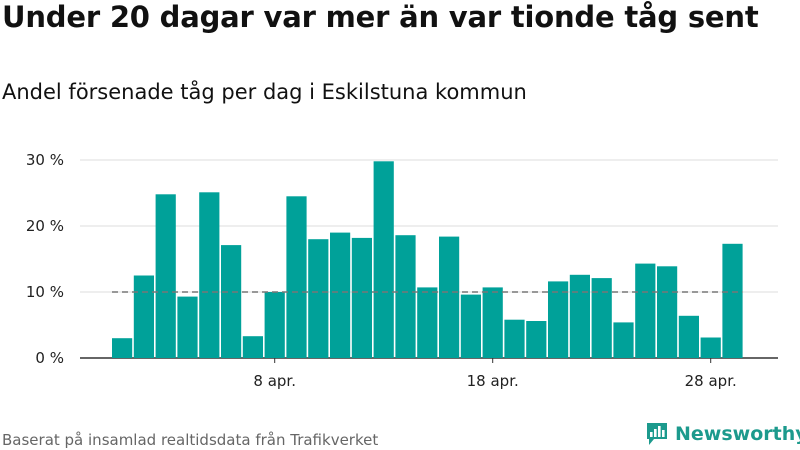 Image resolution: width=800 pixels, height=450 pixels. What do you see at coordinates (737, 434) in the screenshot?
I see `brand-name: Newsworthy` at bounding box center [737, 434].